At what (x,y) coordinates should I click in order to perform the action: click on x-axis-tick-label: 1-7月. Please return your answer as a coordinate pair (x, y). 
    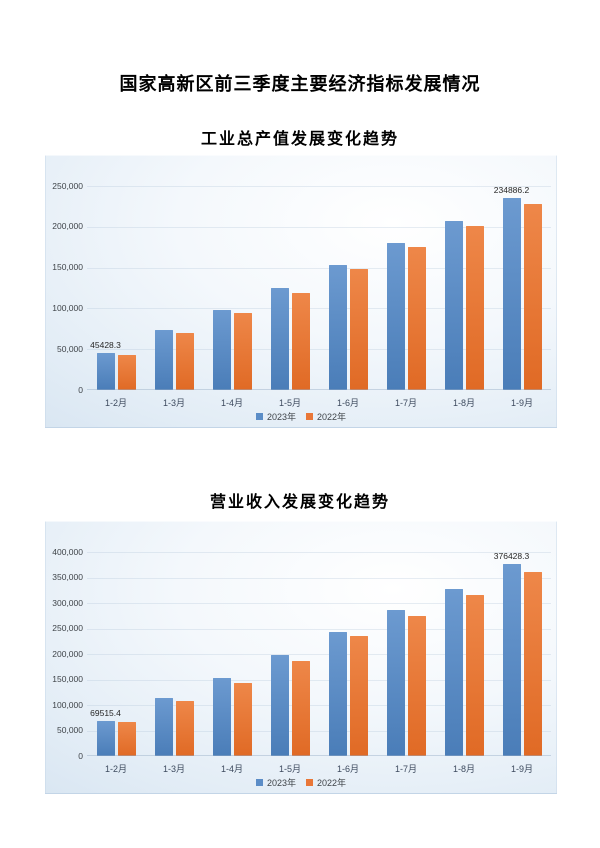
    Looking at the image, I should click on (405, 769).